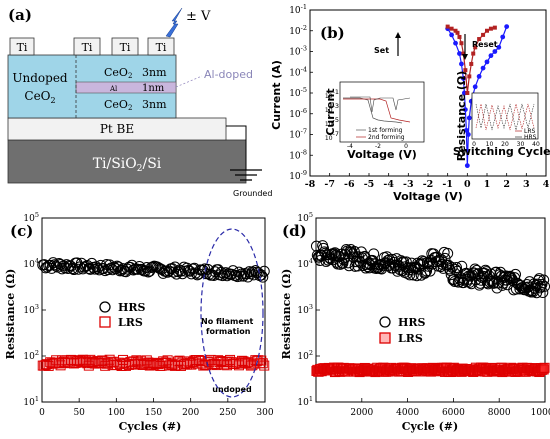  What do you see at coordinates (332, 136) in the screenshot?
I see `inset-left-ytick: 10⁻⁷` at bounding box center [332, 136].